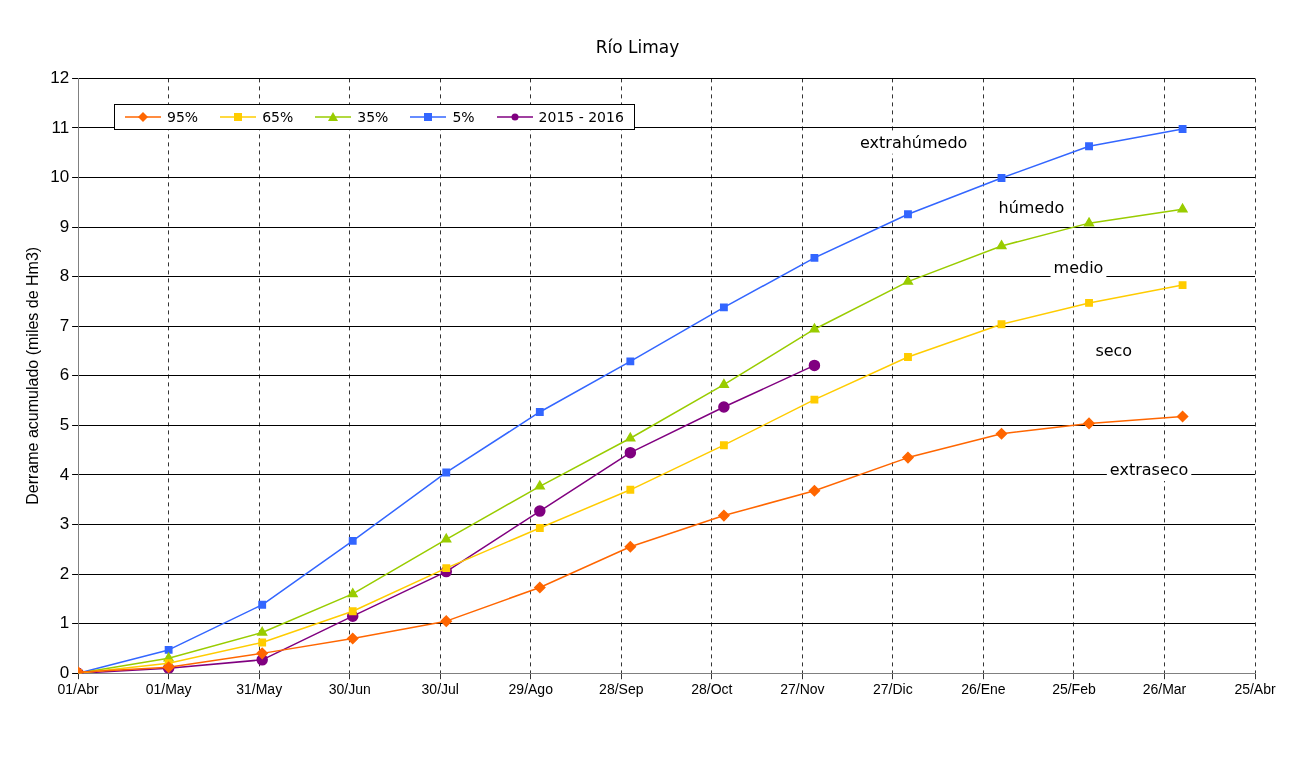 The width and height of the screenshot is (1295, 782). Describe the element at coordinates (60, 78) in the screenshot. I see `y-tick-label: 12` at that location.